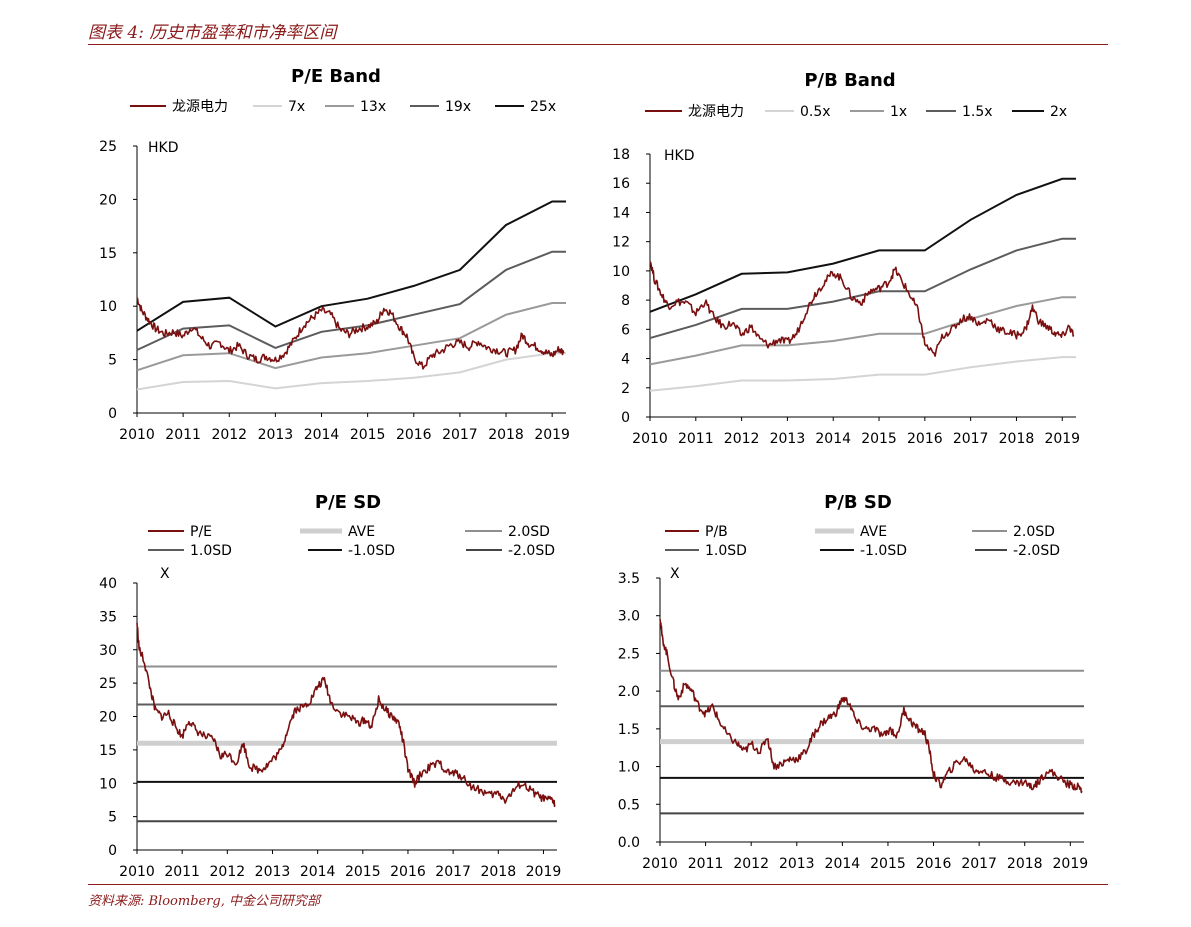  What do you see at coordinates (625, 389) in the screenshot?
I see `pb_band-y-tick-label: 2` at bounding box center [625, 389].